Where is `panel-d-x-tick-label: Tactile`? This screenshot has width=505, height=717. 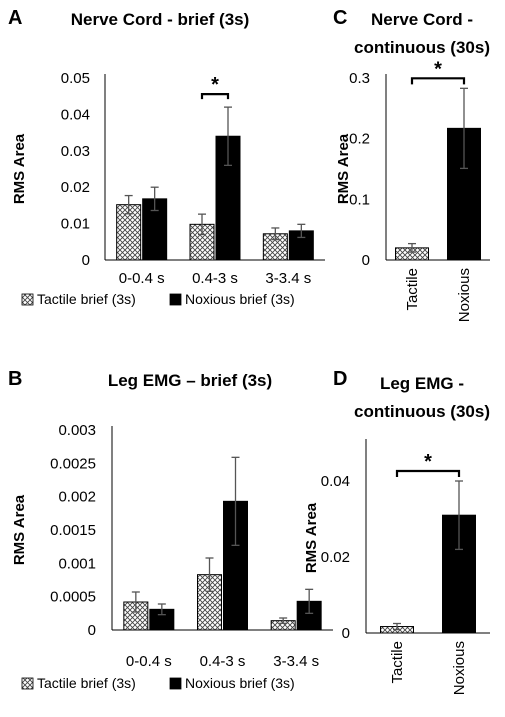 panel-d-x-tick-label: Tactile is located at coordinates (397, 662).